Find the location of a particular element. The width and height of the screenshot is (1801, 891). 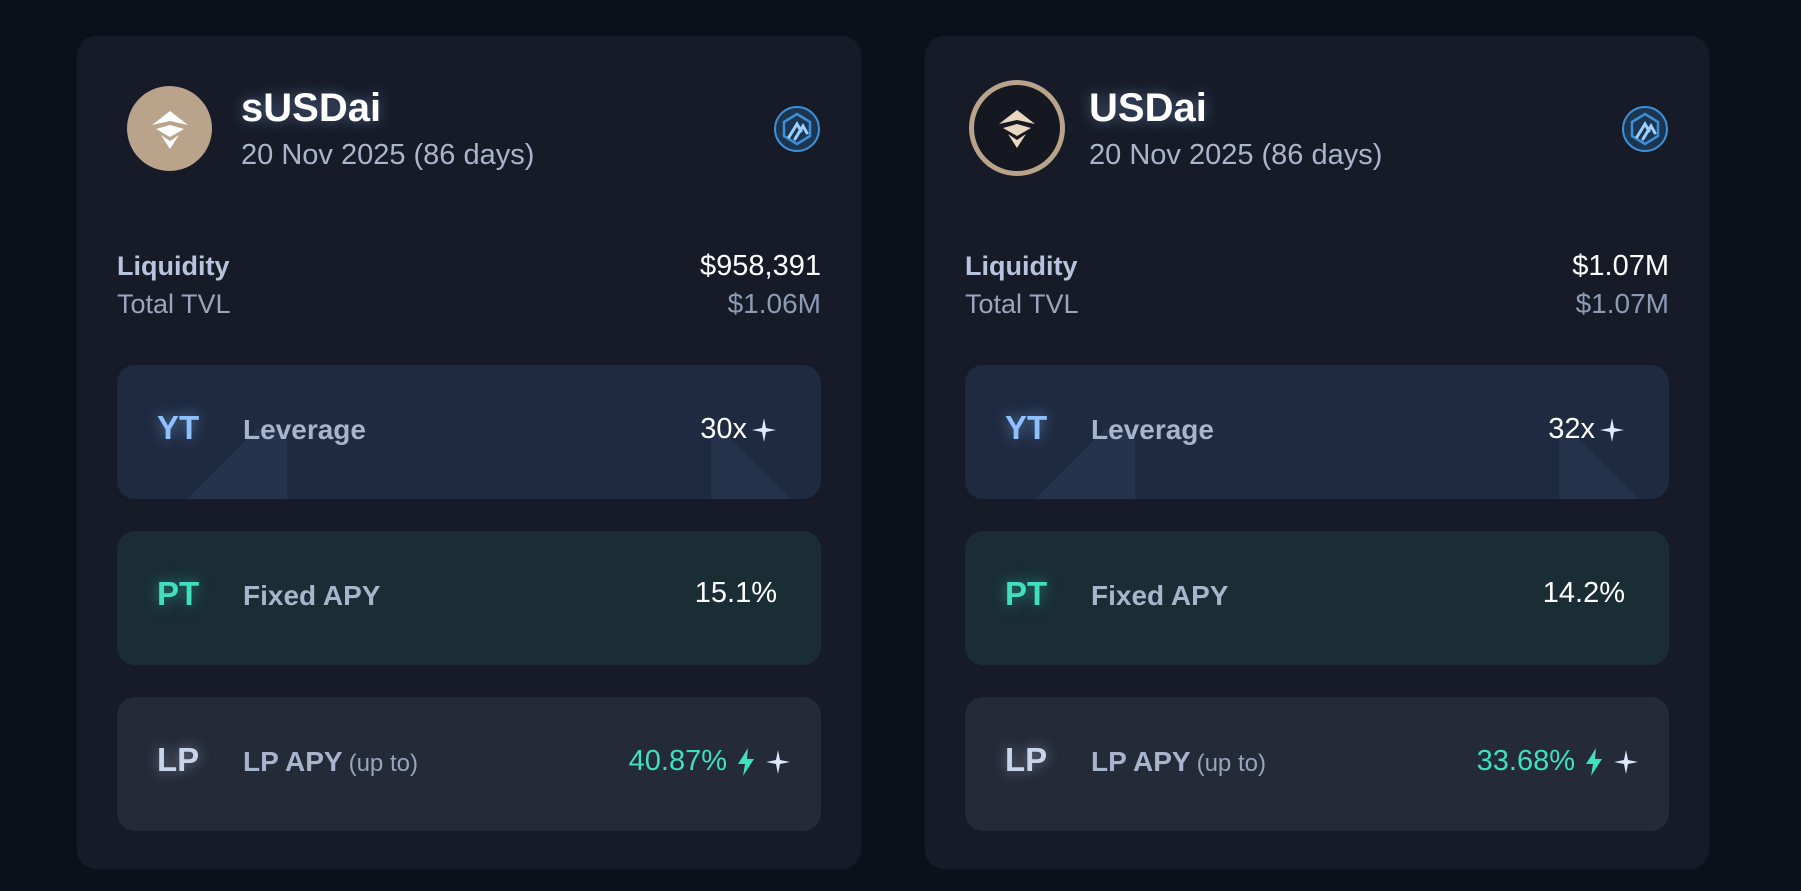

lp-row: LP LP APY (up to) 33.68% is located at coordinates (1317, 764).